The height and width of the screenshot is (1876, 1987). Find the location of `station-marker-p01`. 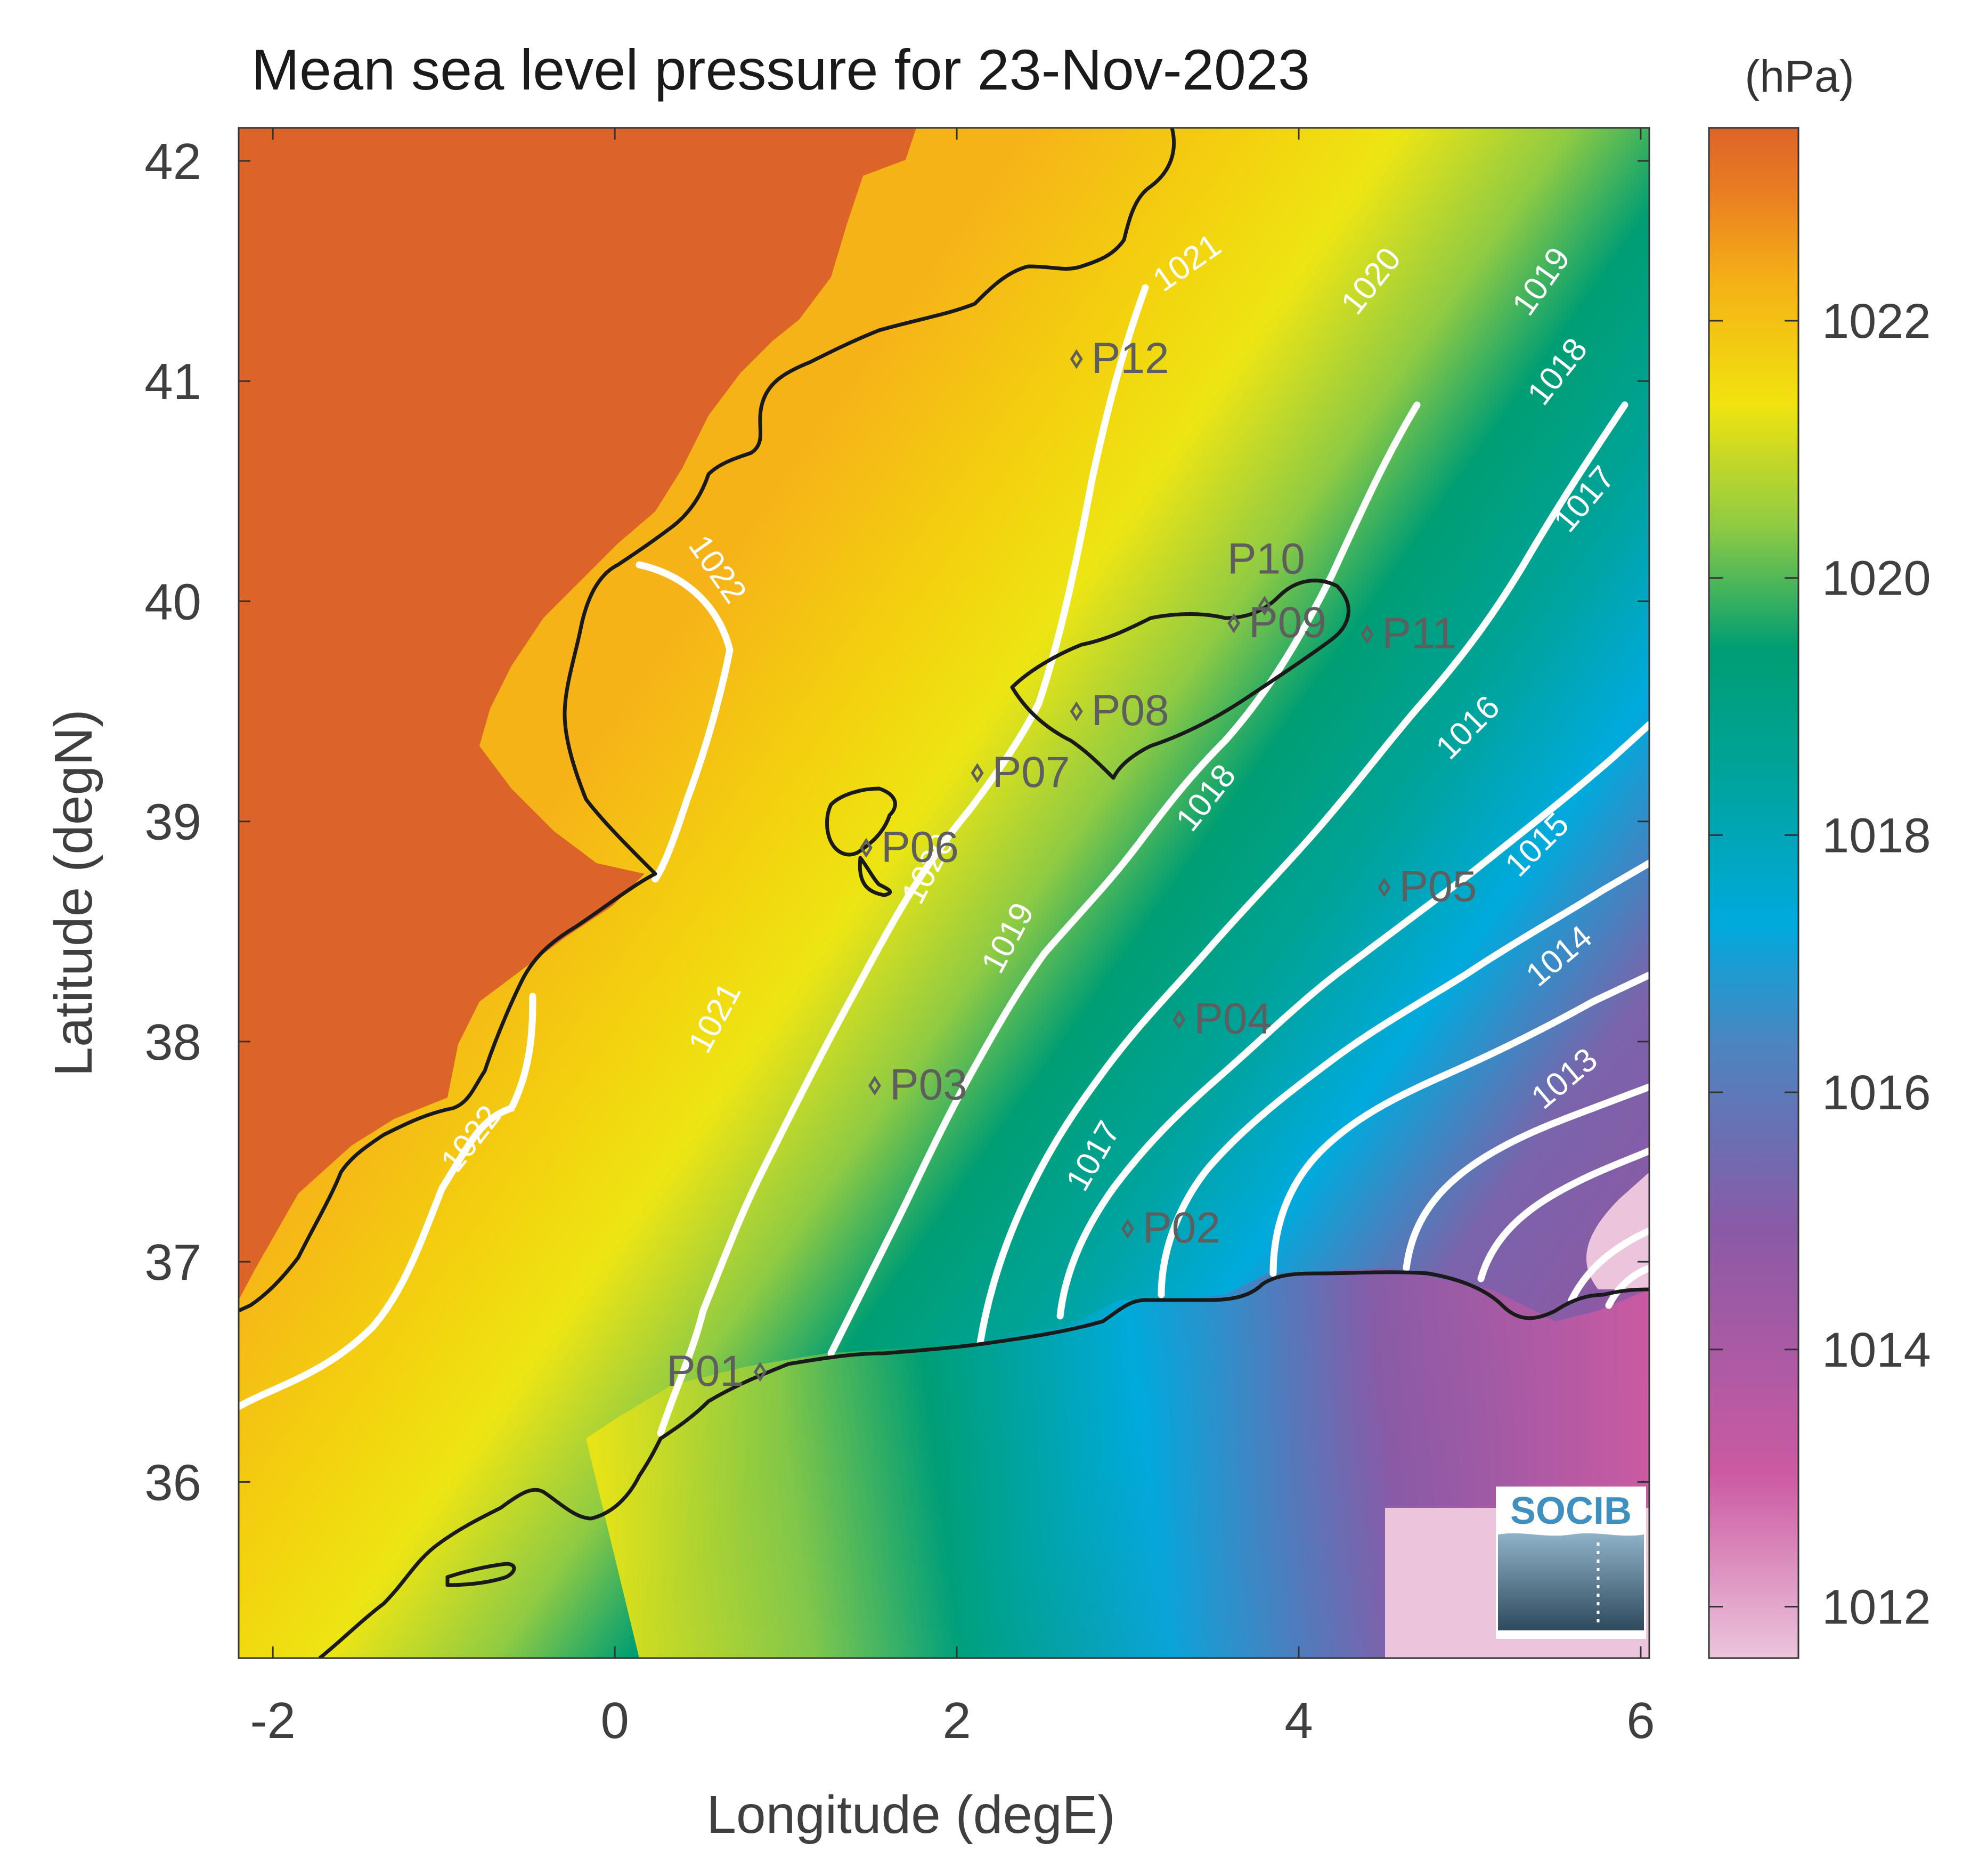

station-marker-p01 is located at coordinates (760, 1372).